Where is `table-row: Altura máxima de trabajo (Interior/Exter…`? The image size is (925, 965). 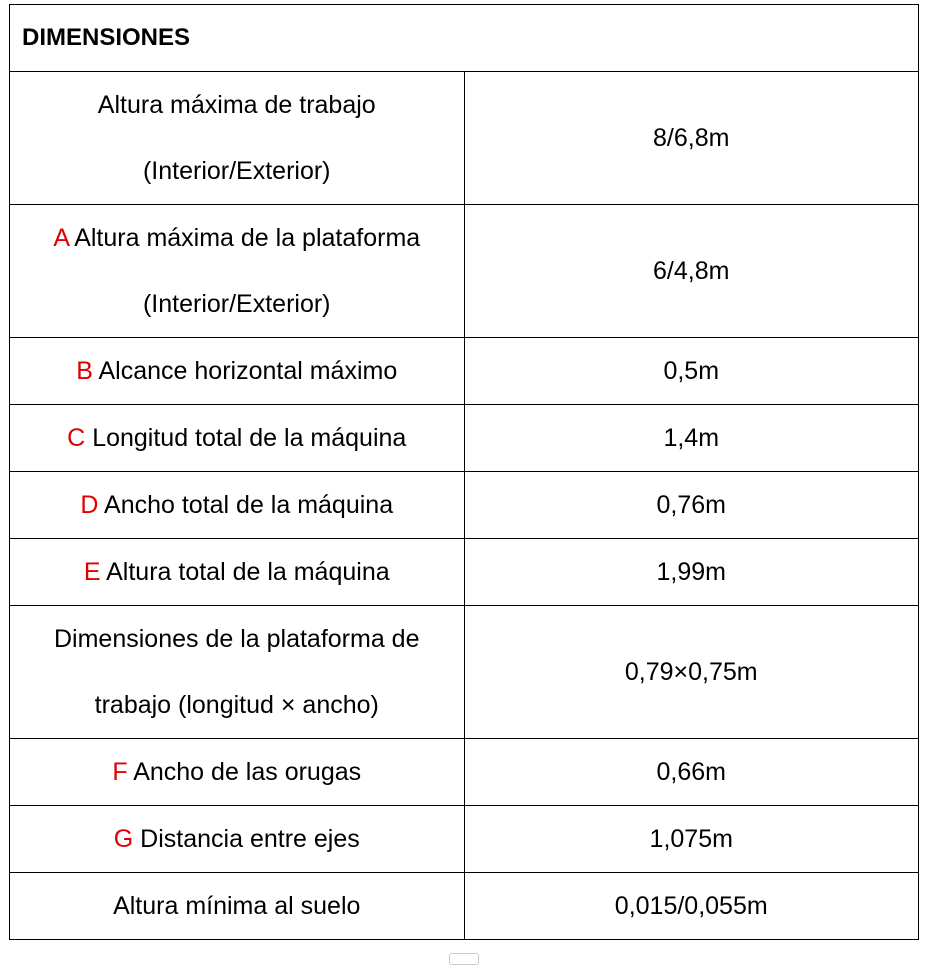 table-row: Altura máxima de trabajo (Interior/Exter… is located at coordinates (464, 138).